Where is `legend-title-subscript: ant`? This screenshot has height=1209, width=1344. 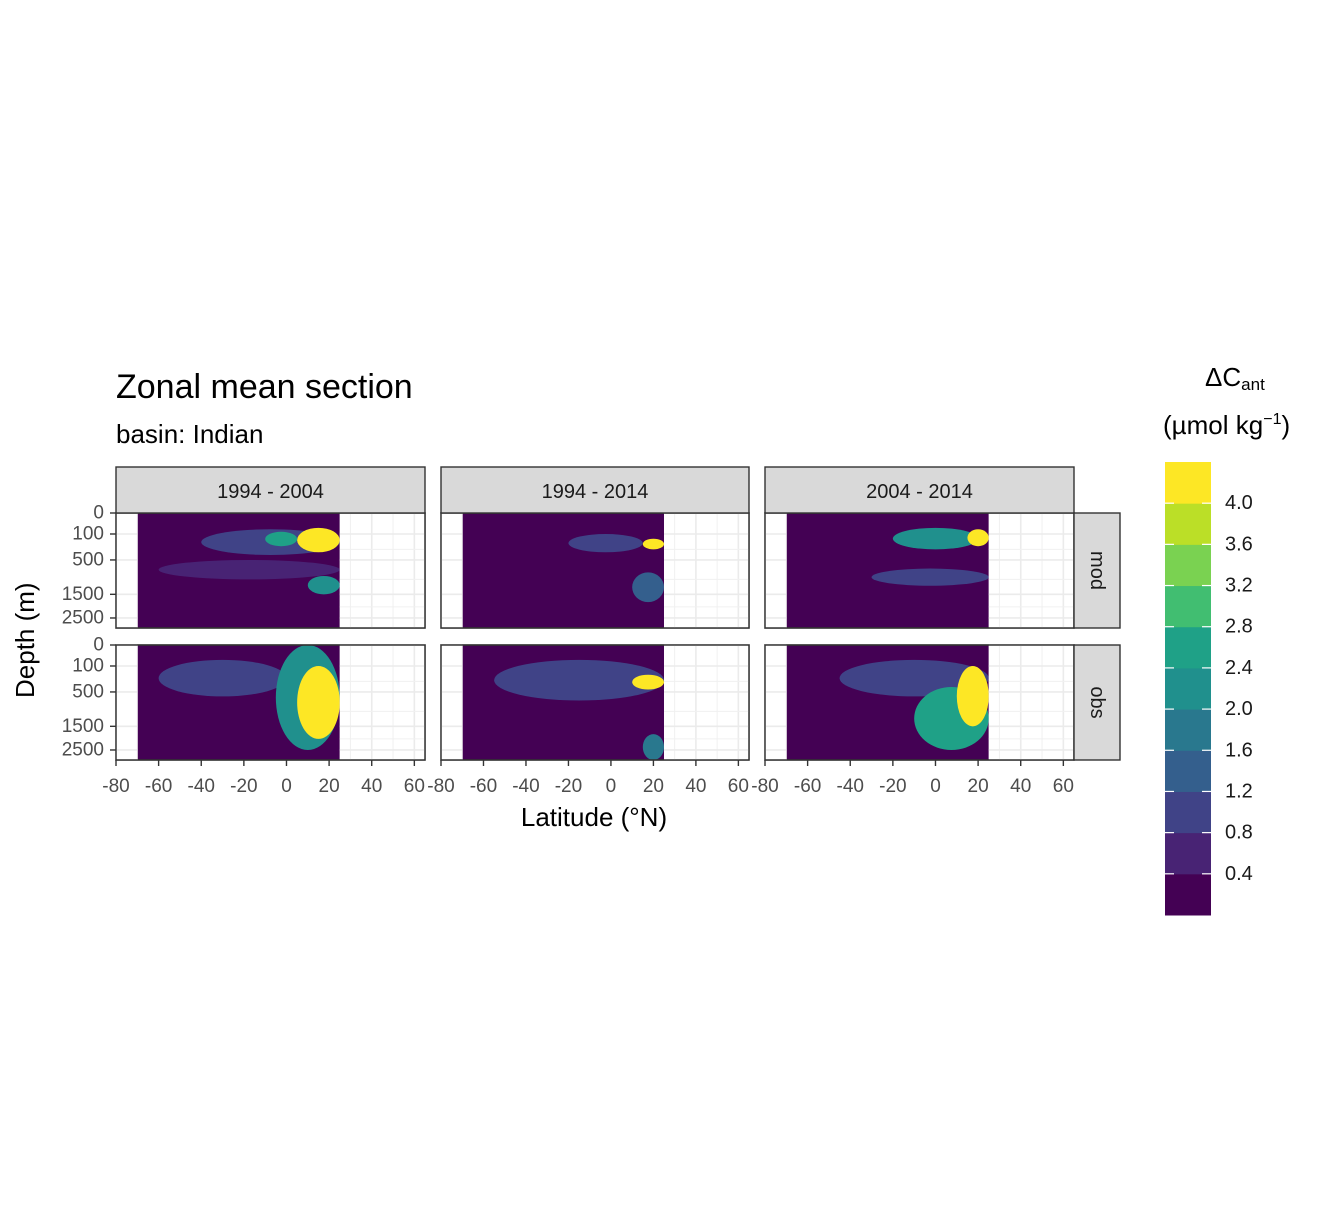 legend-title-subscript: ant is located at coordinates (1253, 384).